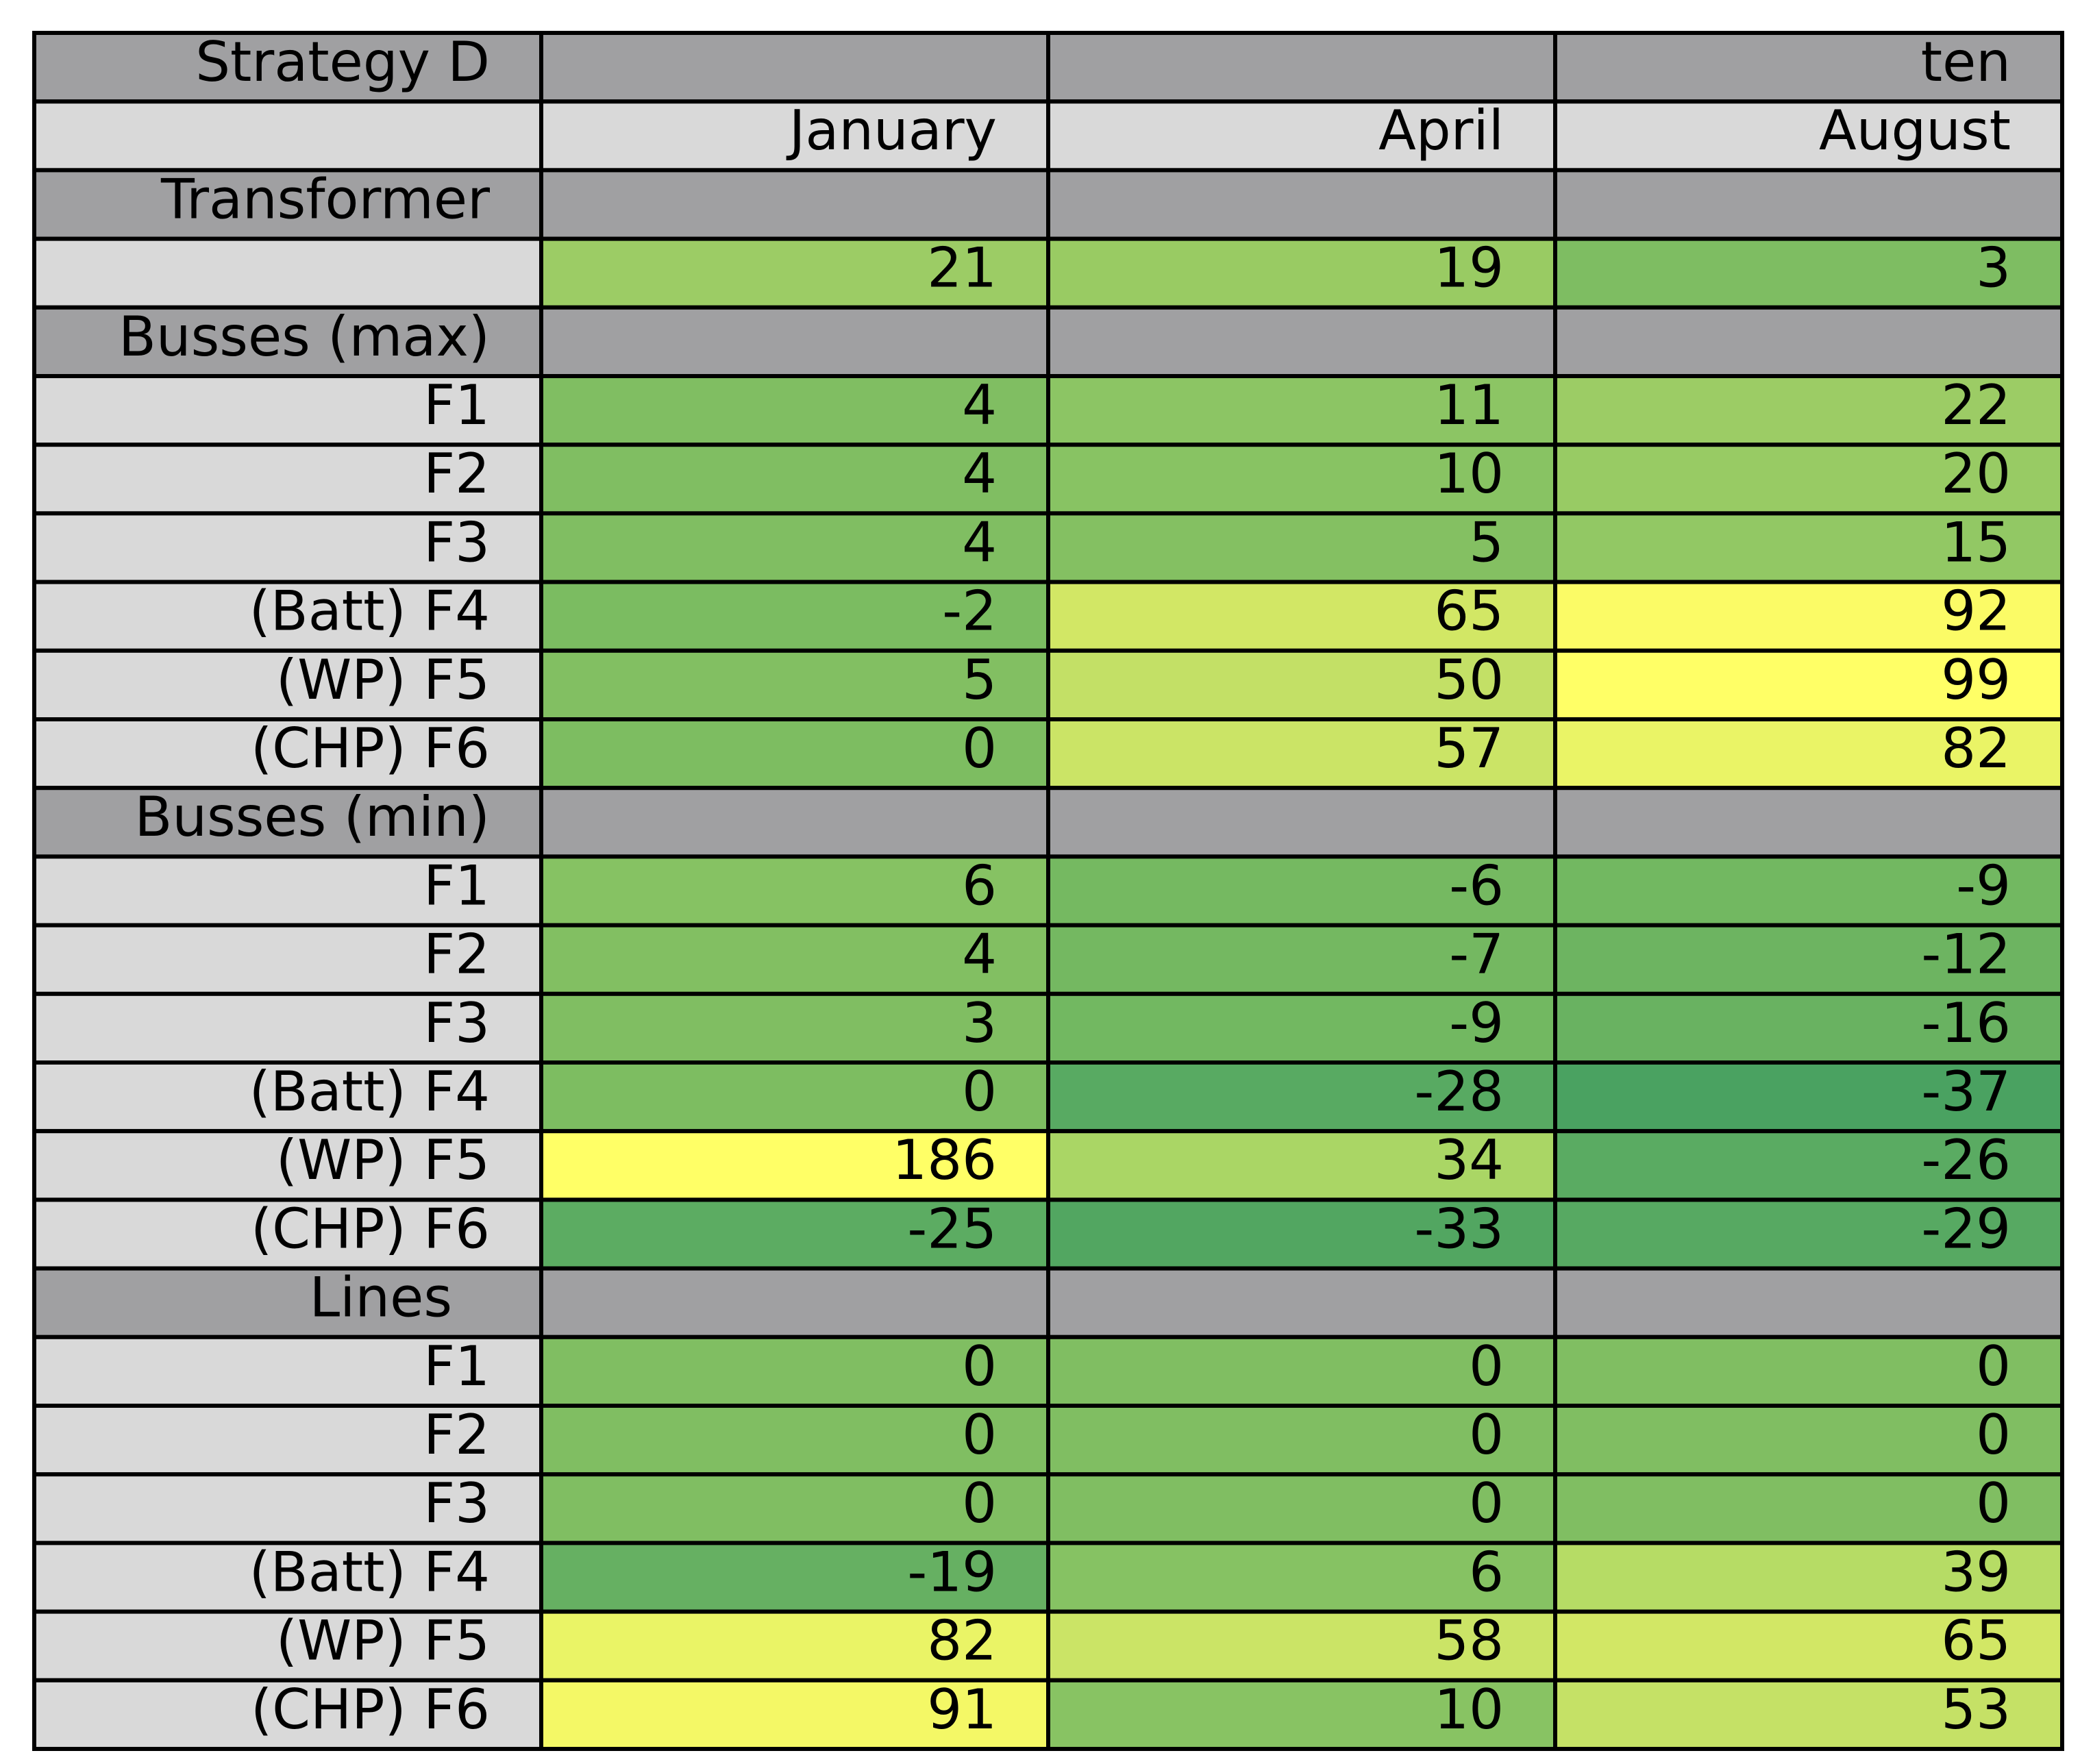  I want to click on table-row: F3 3 -9 -16, so click(1048, 1028).